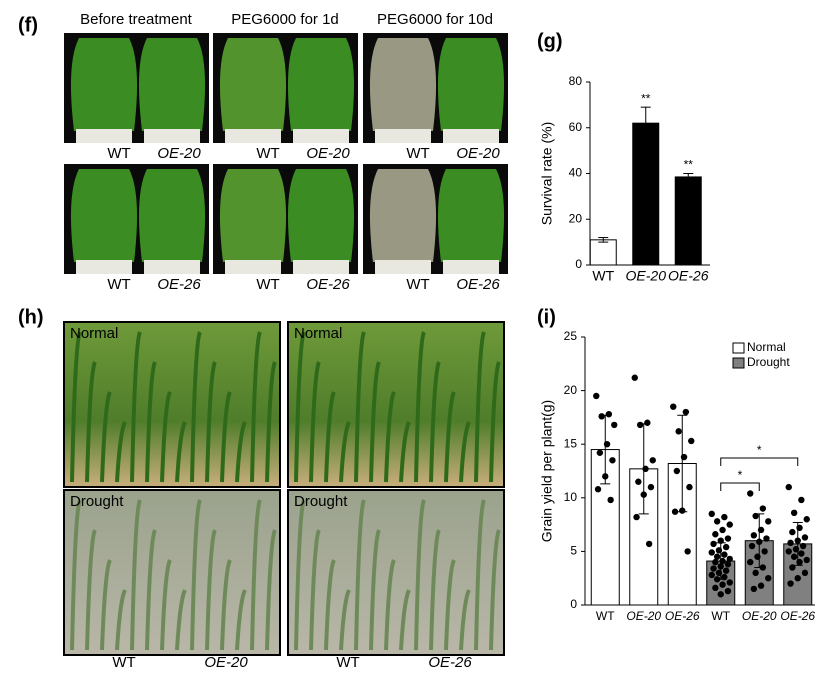  What do you see at coordinates (318, 333) in the screenshot?
I see `condition-label: Normal` at bounding box center [318, 333].